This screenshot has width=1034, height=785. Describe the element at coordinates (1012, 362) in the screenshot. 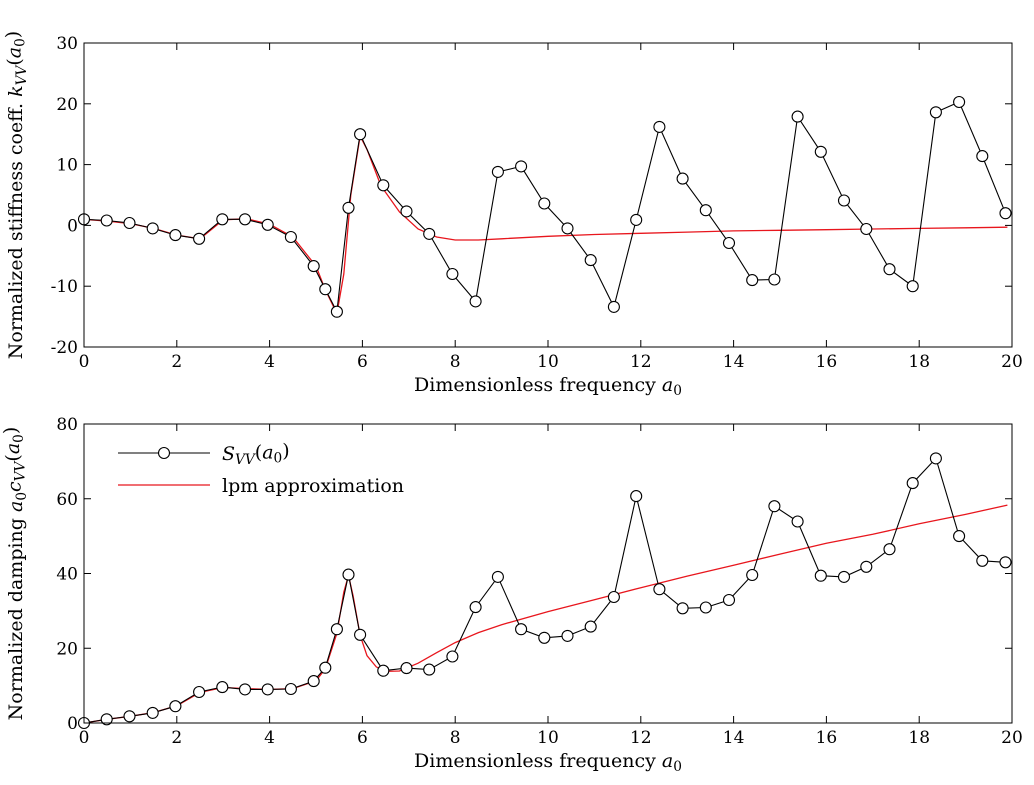

I see `x-tick-label: 20` at that location.